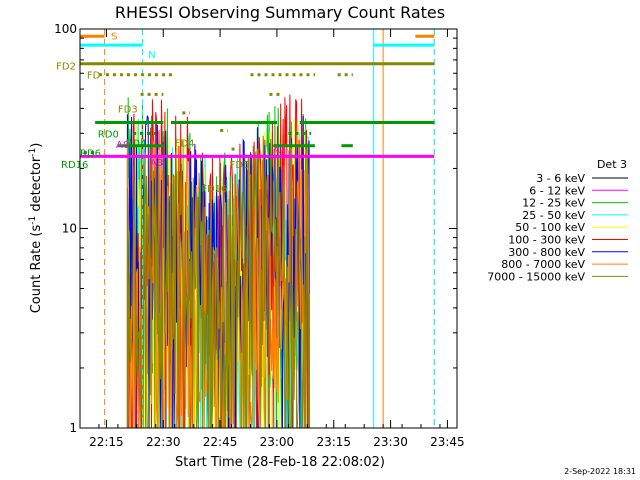  I want to click on legend-label-6: 300 - 800 keV, so click(546, 252).